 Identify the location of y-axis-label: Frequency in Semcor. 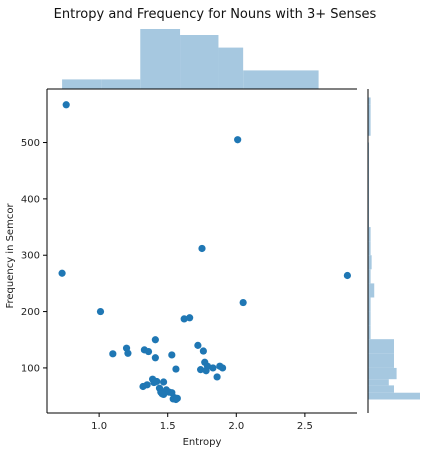
(10, 256).